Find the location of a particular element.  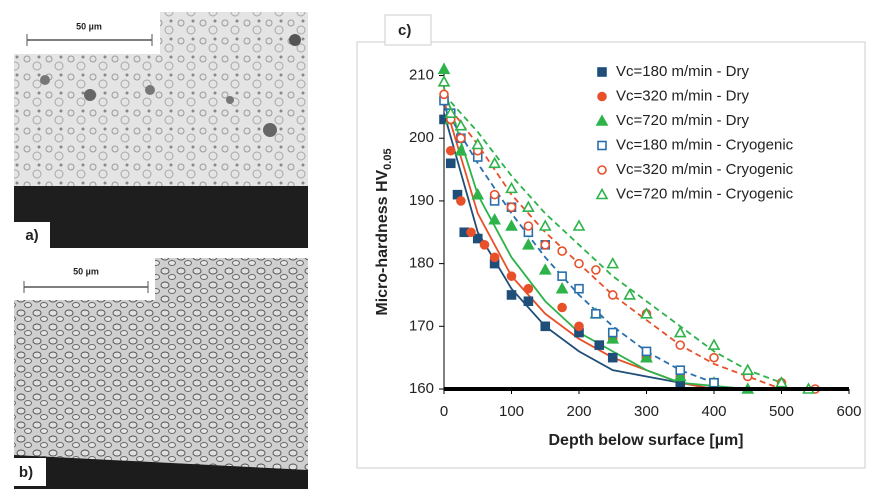

y-axis-label-main: Micro-hardness HV is located at coordinates (382, 242).